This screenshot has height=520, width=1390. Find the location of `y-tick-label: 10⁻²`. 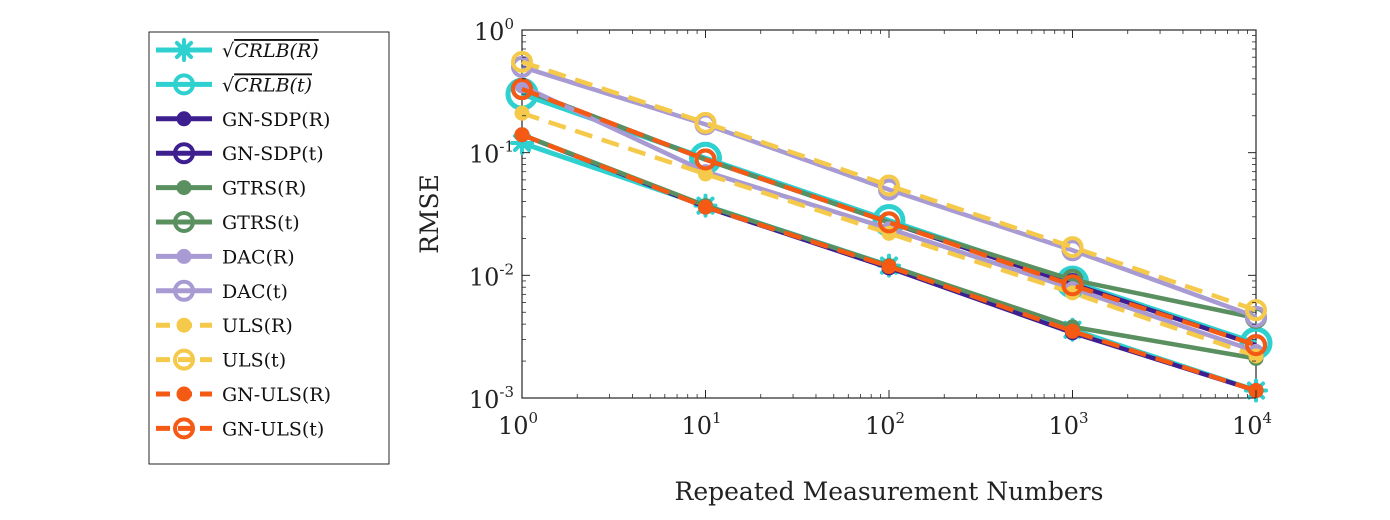

y-tick-label: 10⁻² is located at coordinates (491, 275).